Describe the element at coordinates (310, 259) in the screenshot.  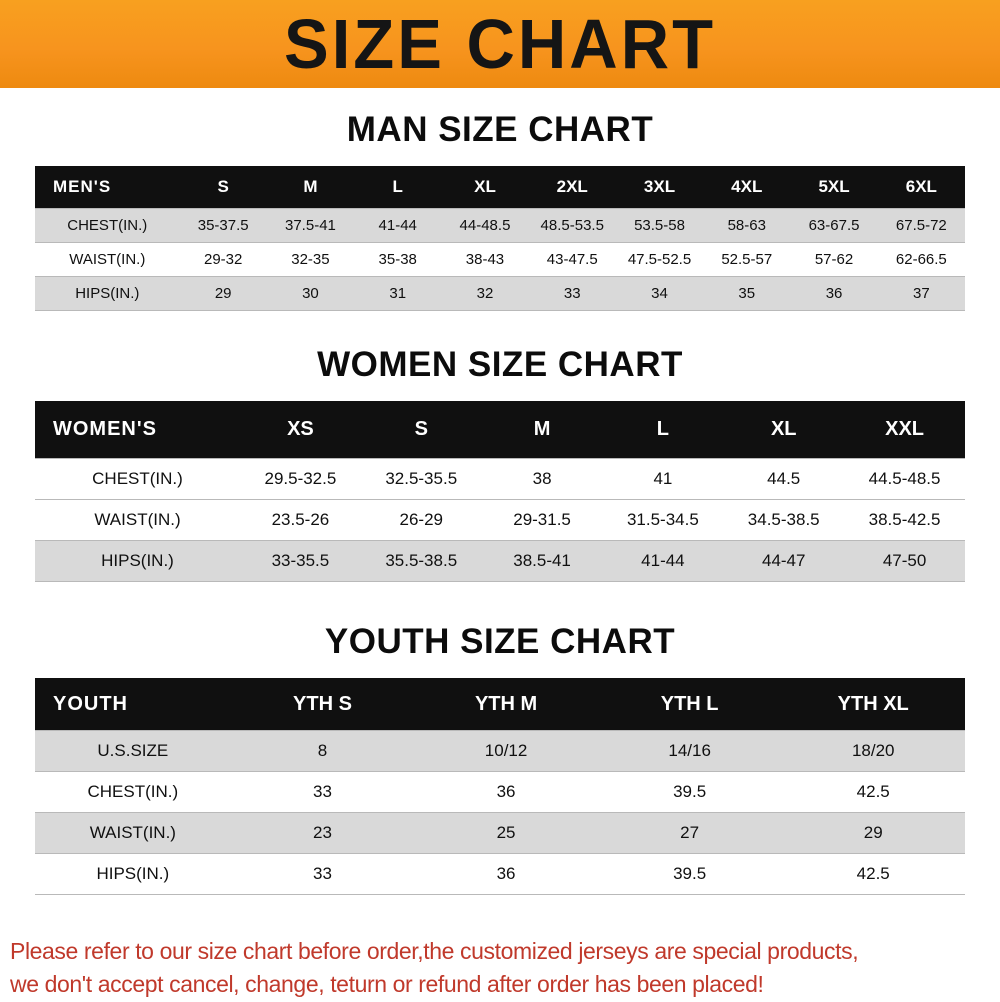
I see `size-value: 32-35` at that location.